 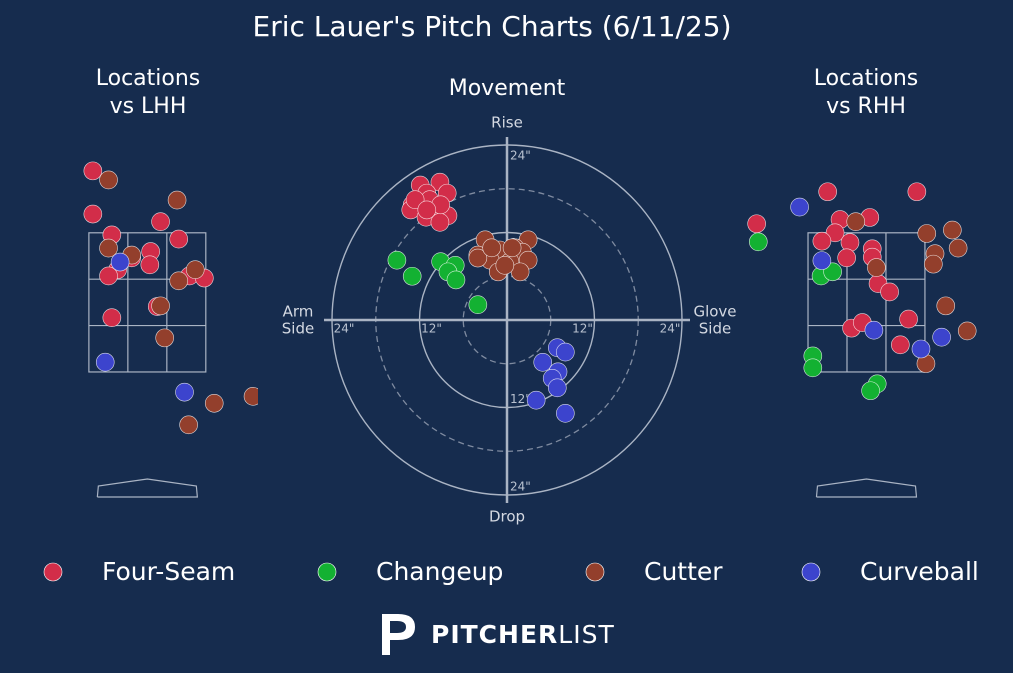 I want to click on label-line: vs LHH, so click(x=148, y=106).